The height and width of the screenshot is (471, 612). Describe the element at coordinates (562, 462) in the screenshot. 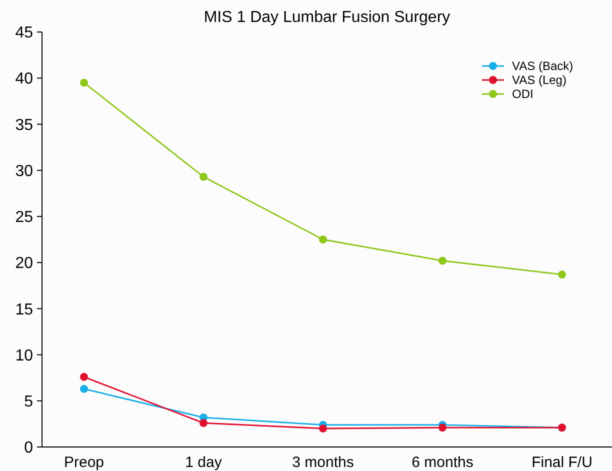

I see `x-tick-label: Final F/U` at that location.